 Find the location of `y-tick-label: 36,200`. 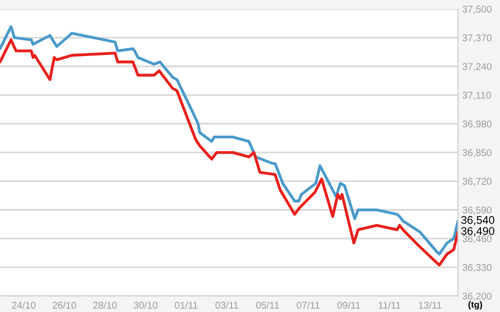

y-tick-label: 36,200 is located at coordinates (477, 296).